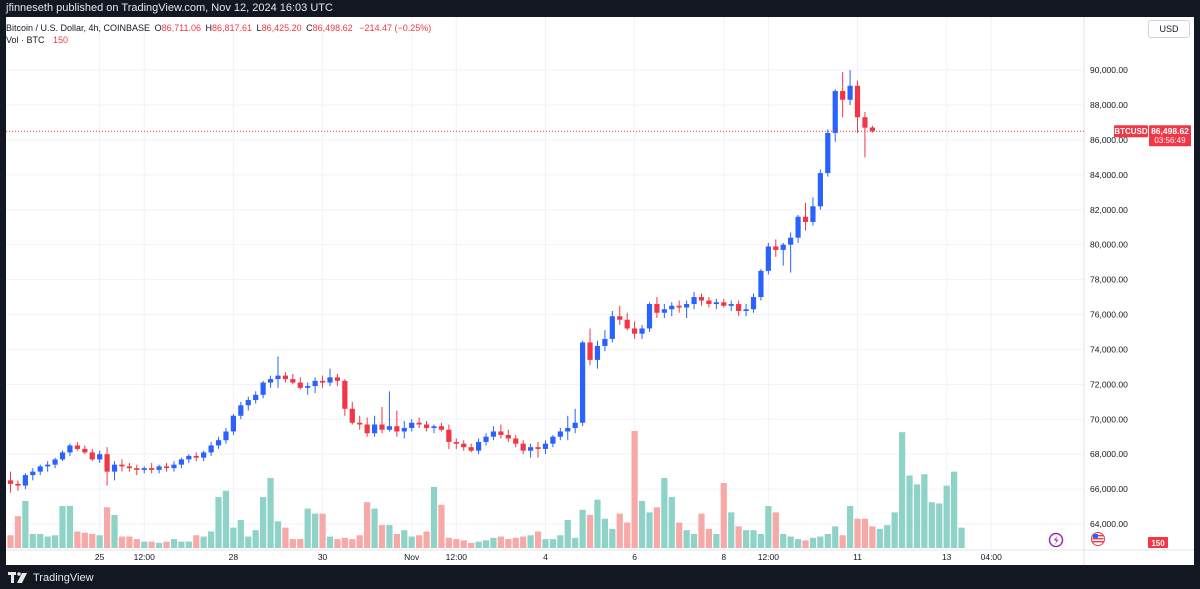 This screenshot has height=589, width=1200. I want to click on time-tick-label: 11, so click(857, 557).